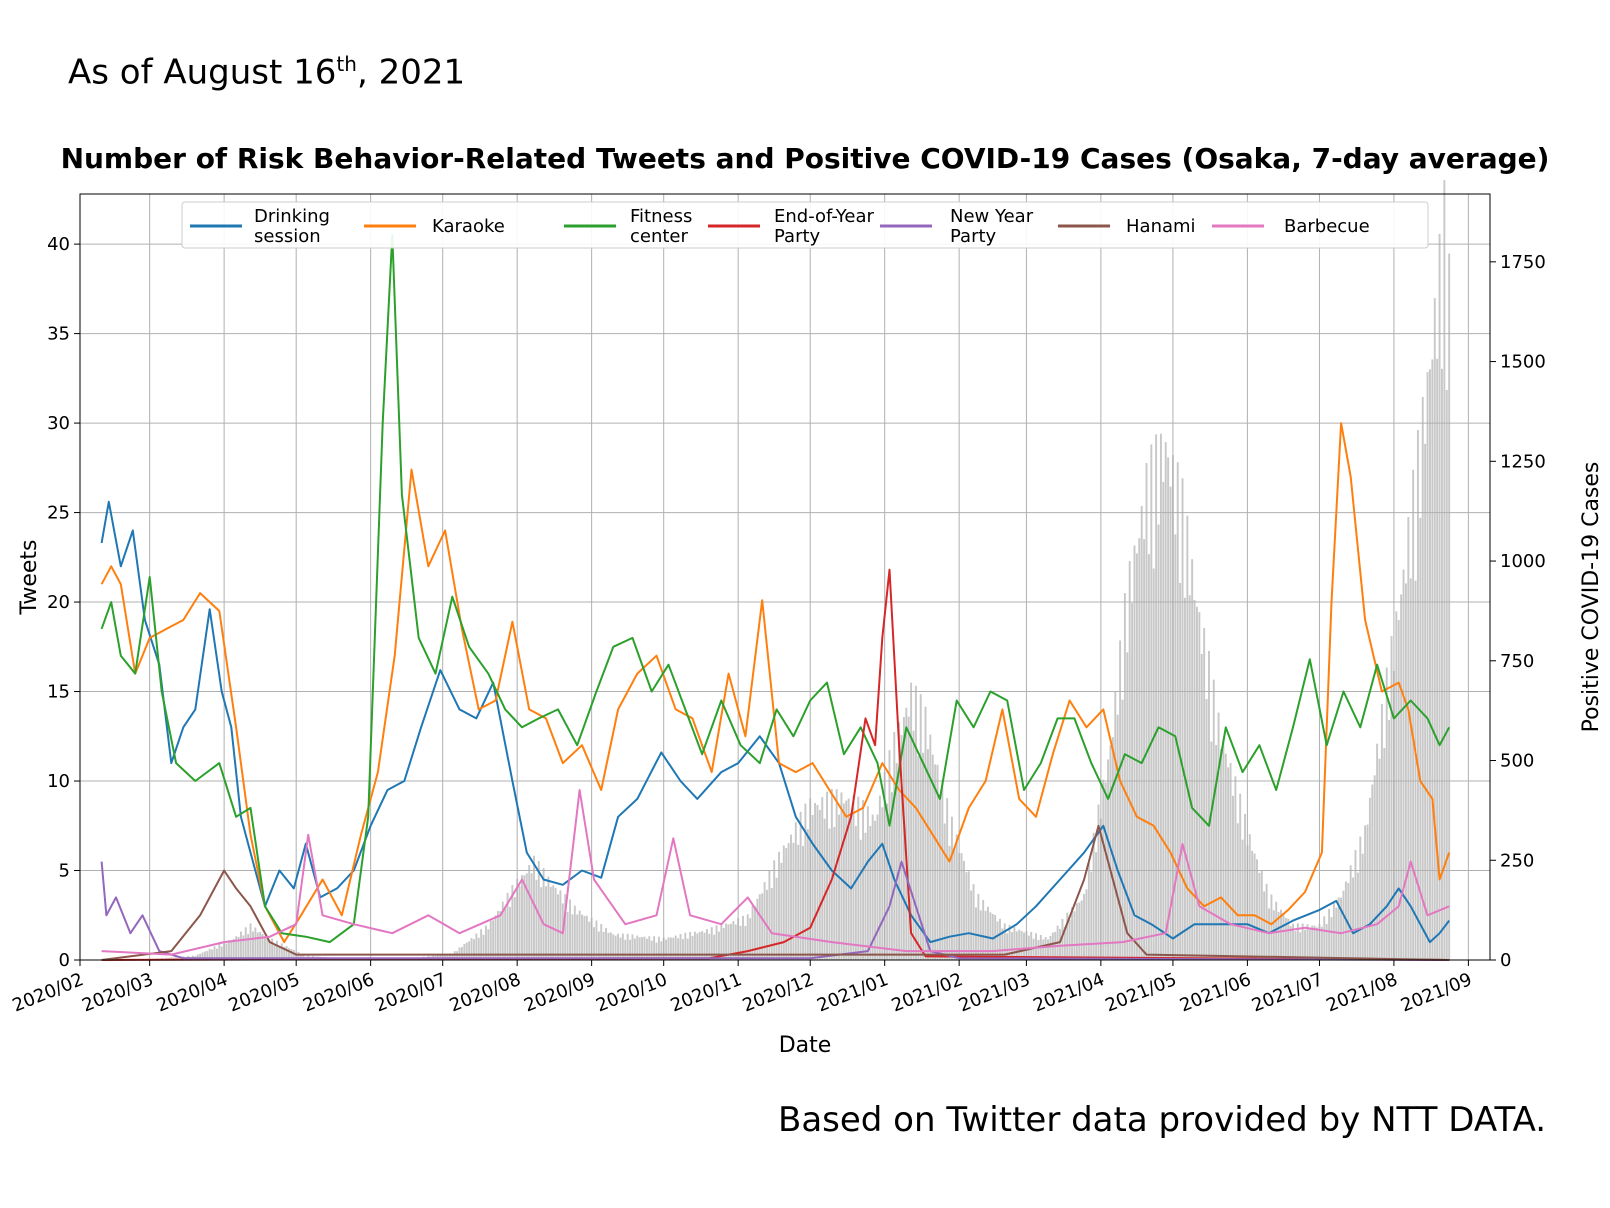  I want to click on right-y-axis: 0 250 500 750 1000 1250 1500 1750, so click(1518, 611).